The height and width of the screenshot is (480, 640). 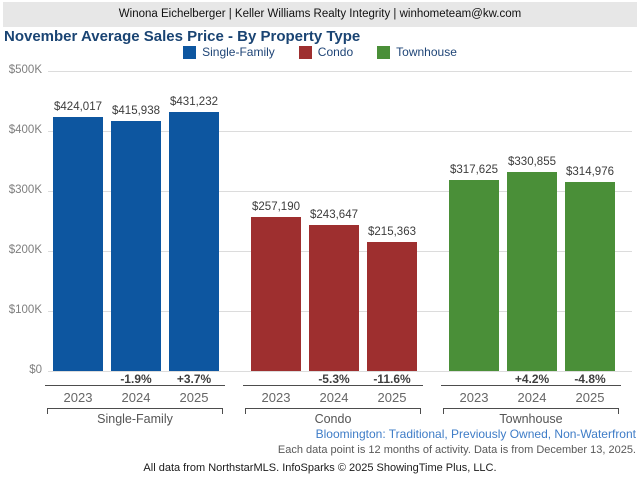 I want to click on pct-change-label: -4.8%, so click(x=590, y=379).